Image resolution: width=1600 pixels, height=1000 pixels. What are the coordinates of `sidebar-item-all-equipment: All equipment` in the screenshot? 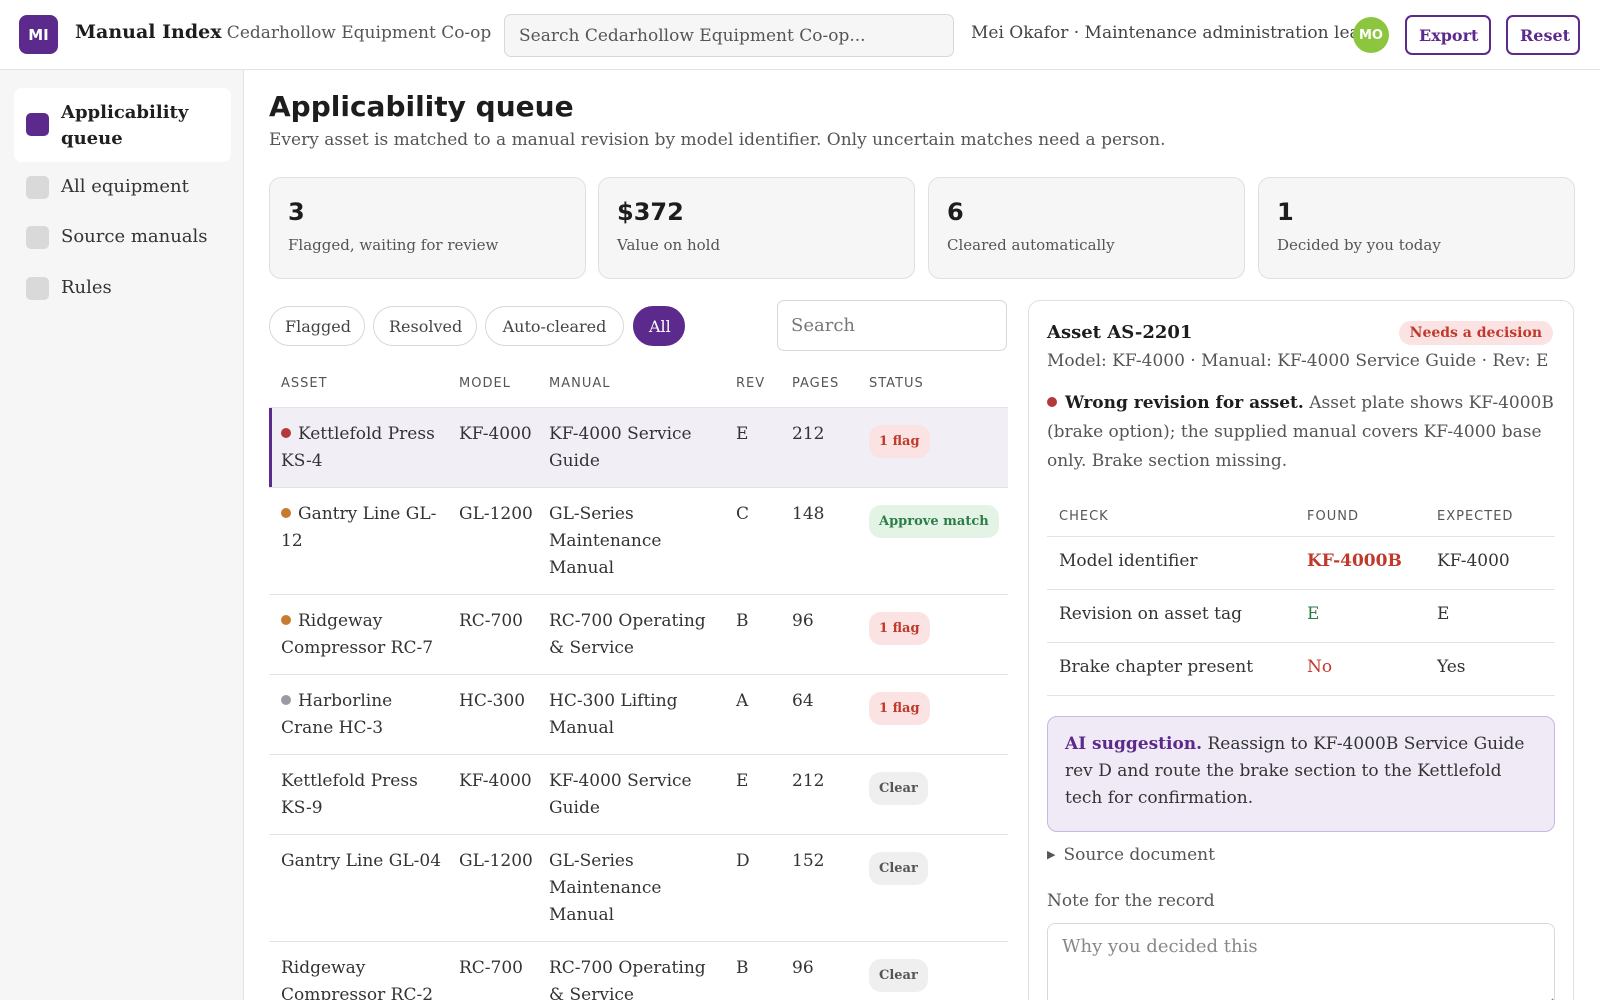 It's located at (122, 187).